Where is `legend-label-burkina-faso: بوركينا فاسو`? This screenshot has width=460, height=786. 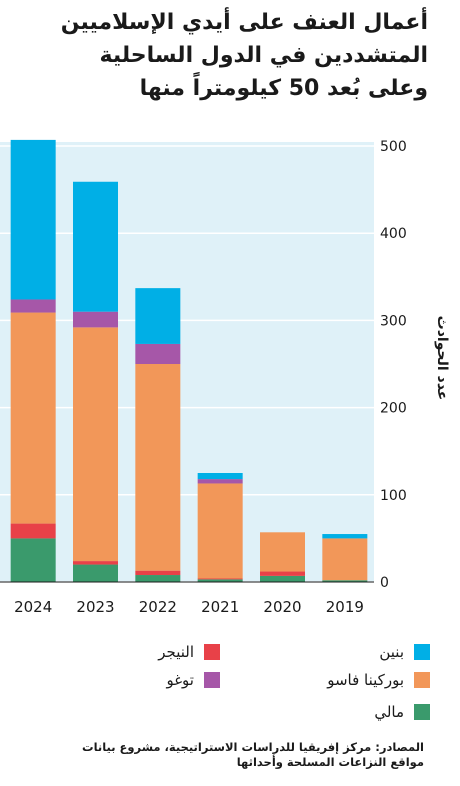 legend-label-burkina-faso: بوركينا فاسو is located at coordinates (365, 680).